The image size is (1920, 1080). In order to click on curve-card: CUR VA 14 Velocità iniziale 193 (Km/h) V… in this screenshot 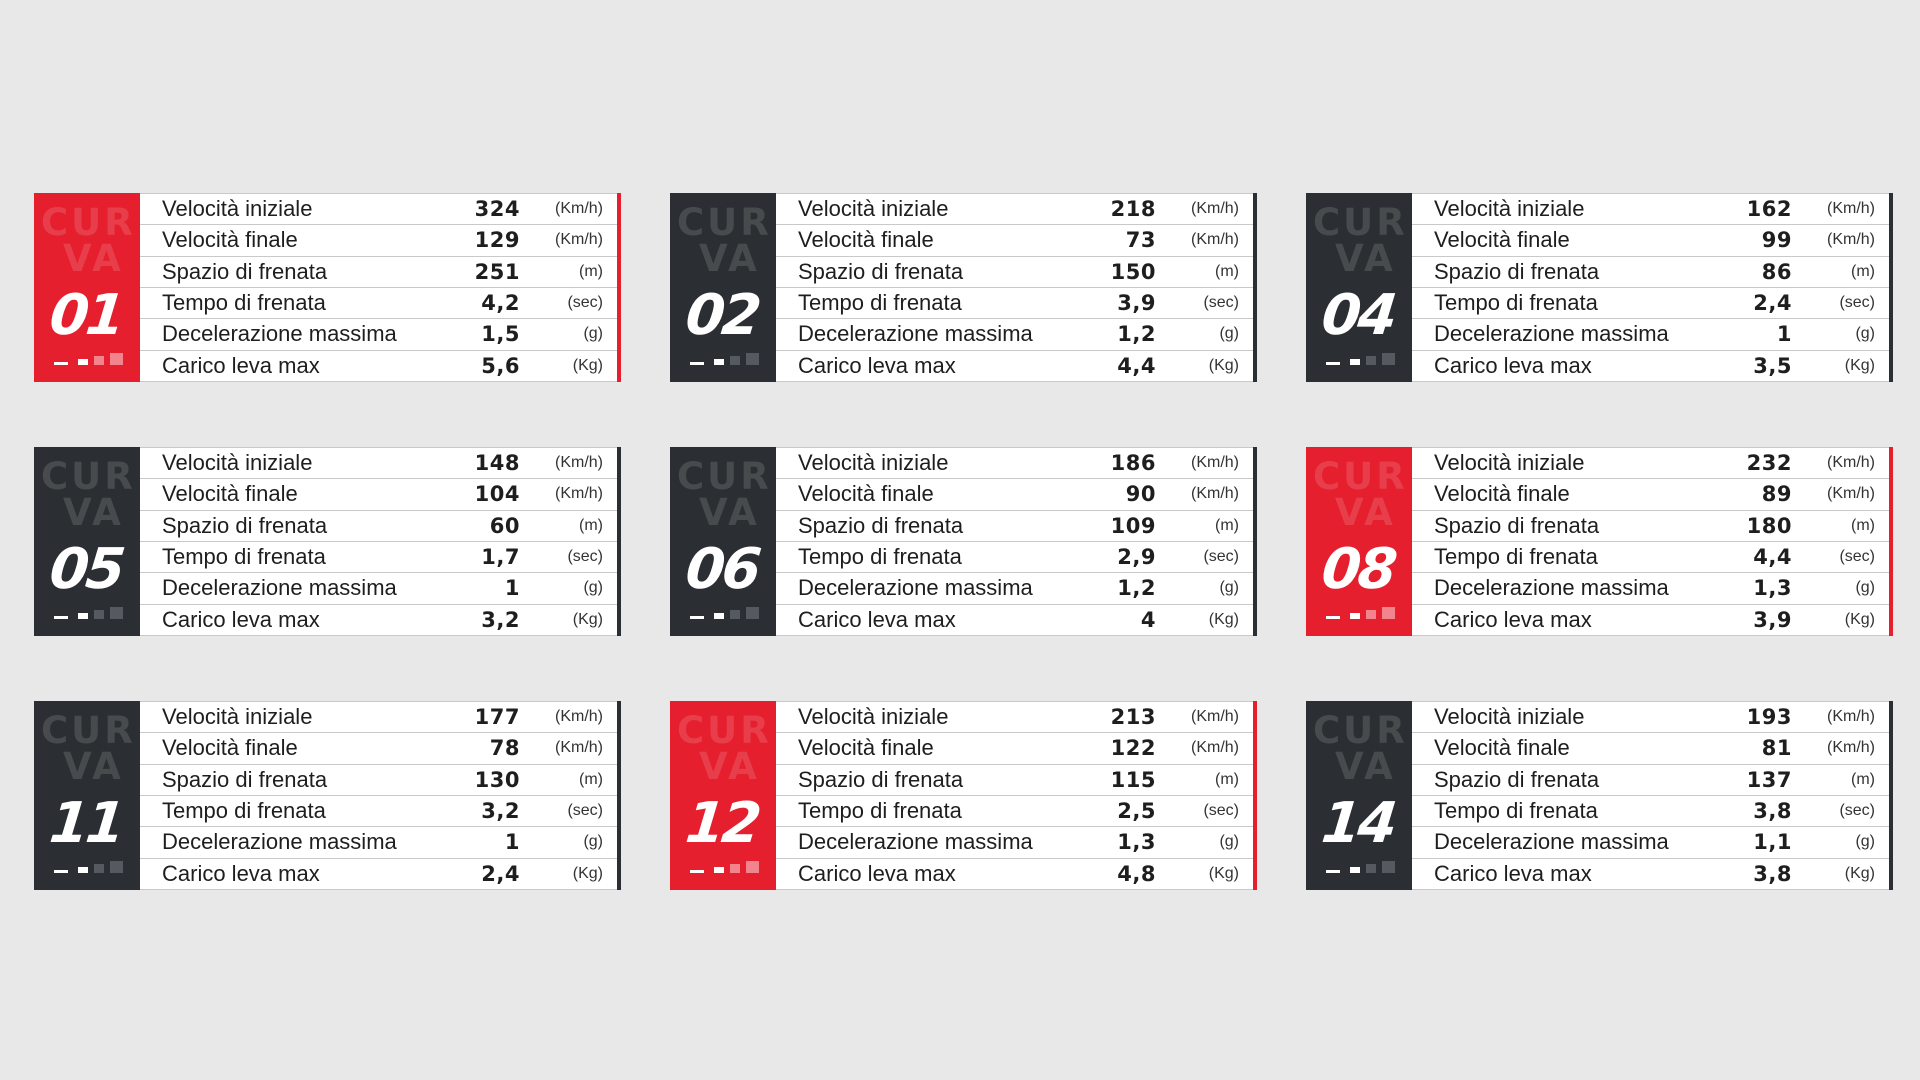, I will do `click(1599, 795)`.